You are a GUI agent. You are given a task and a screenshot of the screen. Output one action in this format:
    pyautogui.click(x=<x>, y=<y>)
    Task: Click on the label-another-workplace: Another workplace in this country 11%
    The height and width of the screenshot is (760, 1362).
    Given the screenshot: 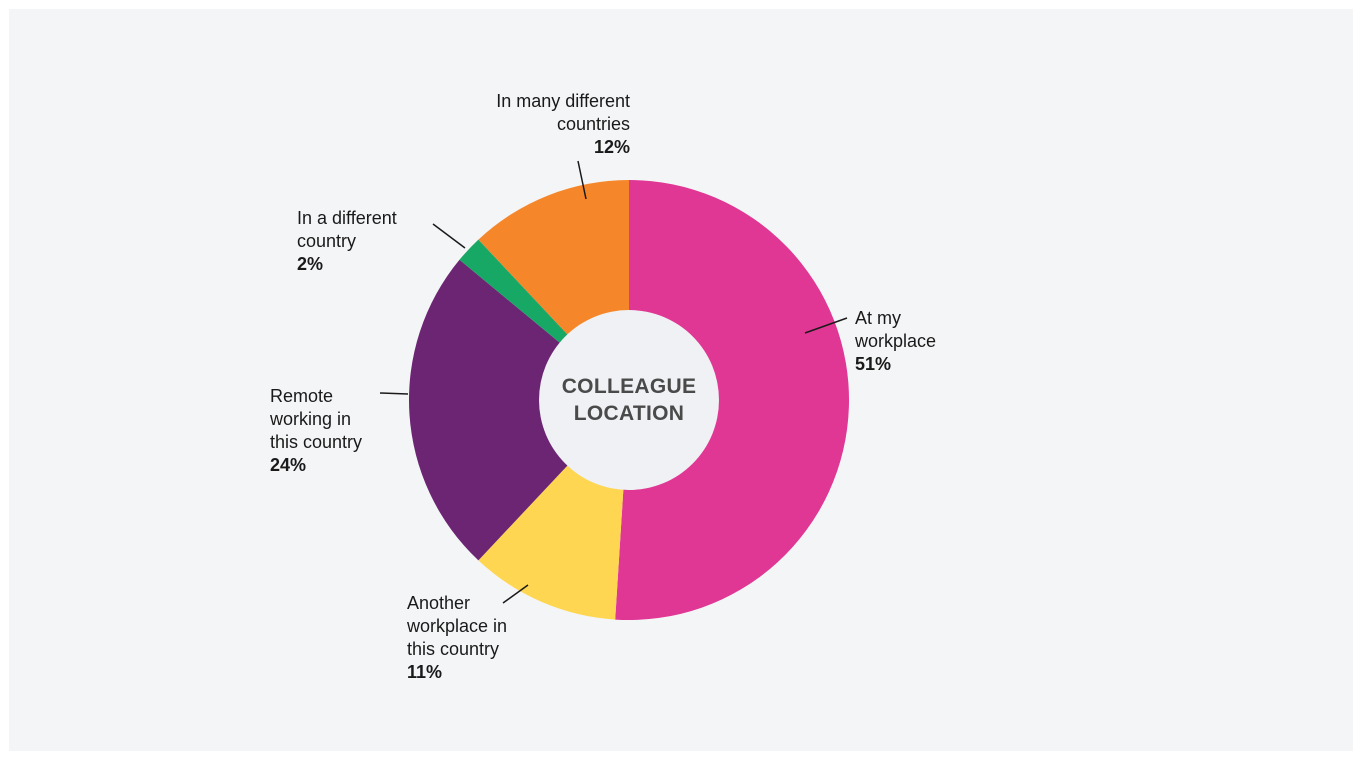 What is the action you would take?
    pyautogui.click(x=457, y=638)
    